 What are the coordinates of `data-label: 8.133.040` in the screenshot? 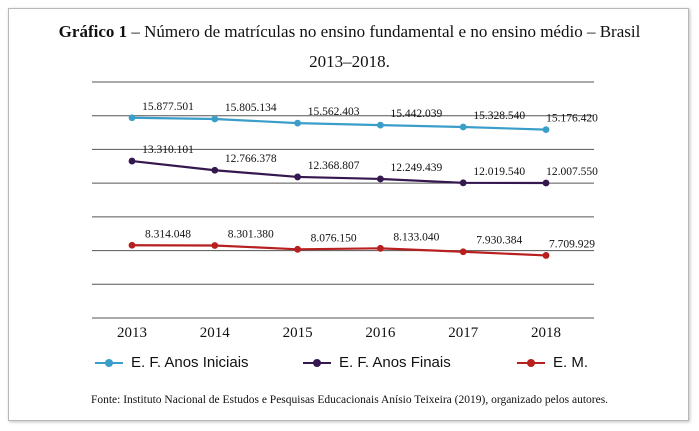 It's located at (416, 237).